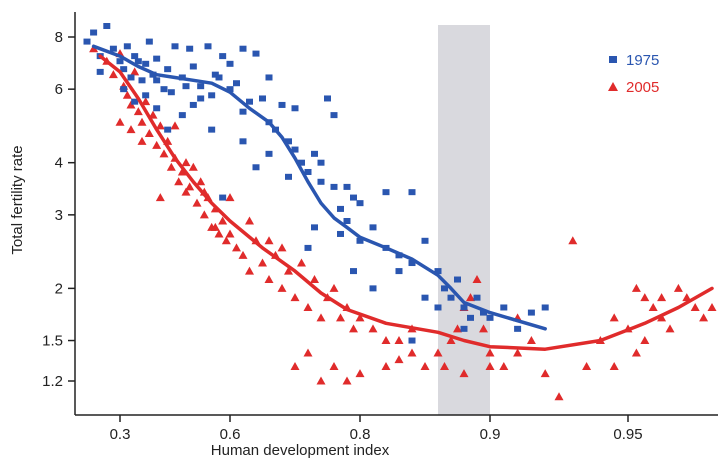 The image size is (722, 458). I want to click on x-axis: 0.3 0.6 0.8 0.9 0.95, so click(396, 428).